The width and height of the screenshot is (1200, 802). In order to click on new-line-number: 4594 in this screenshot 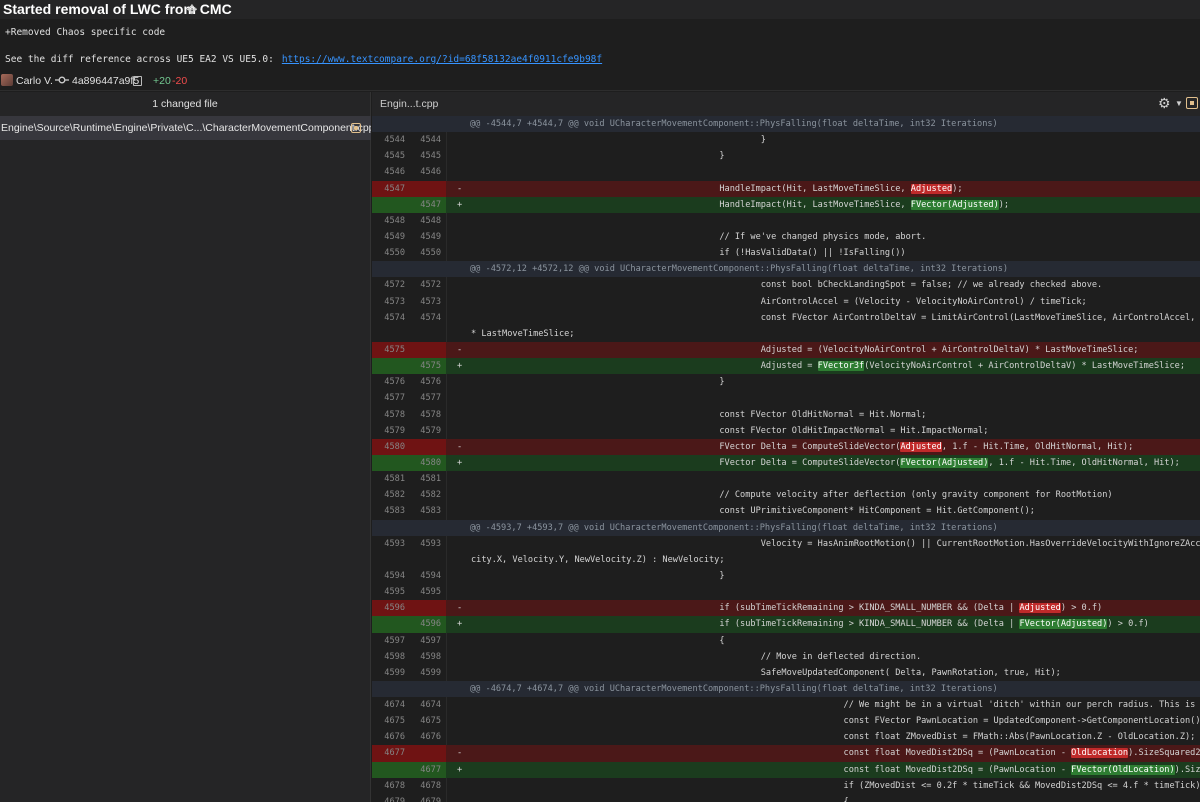, I will do `click(430, 575)`.